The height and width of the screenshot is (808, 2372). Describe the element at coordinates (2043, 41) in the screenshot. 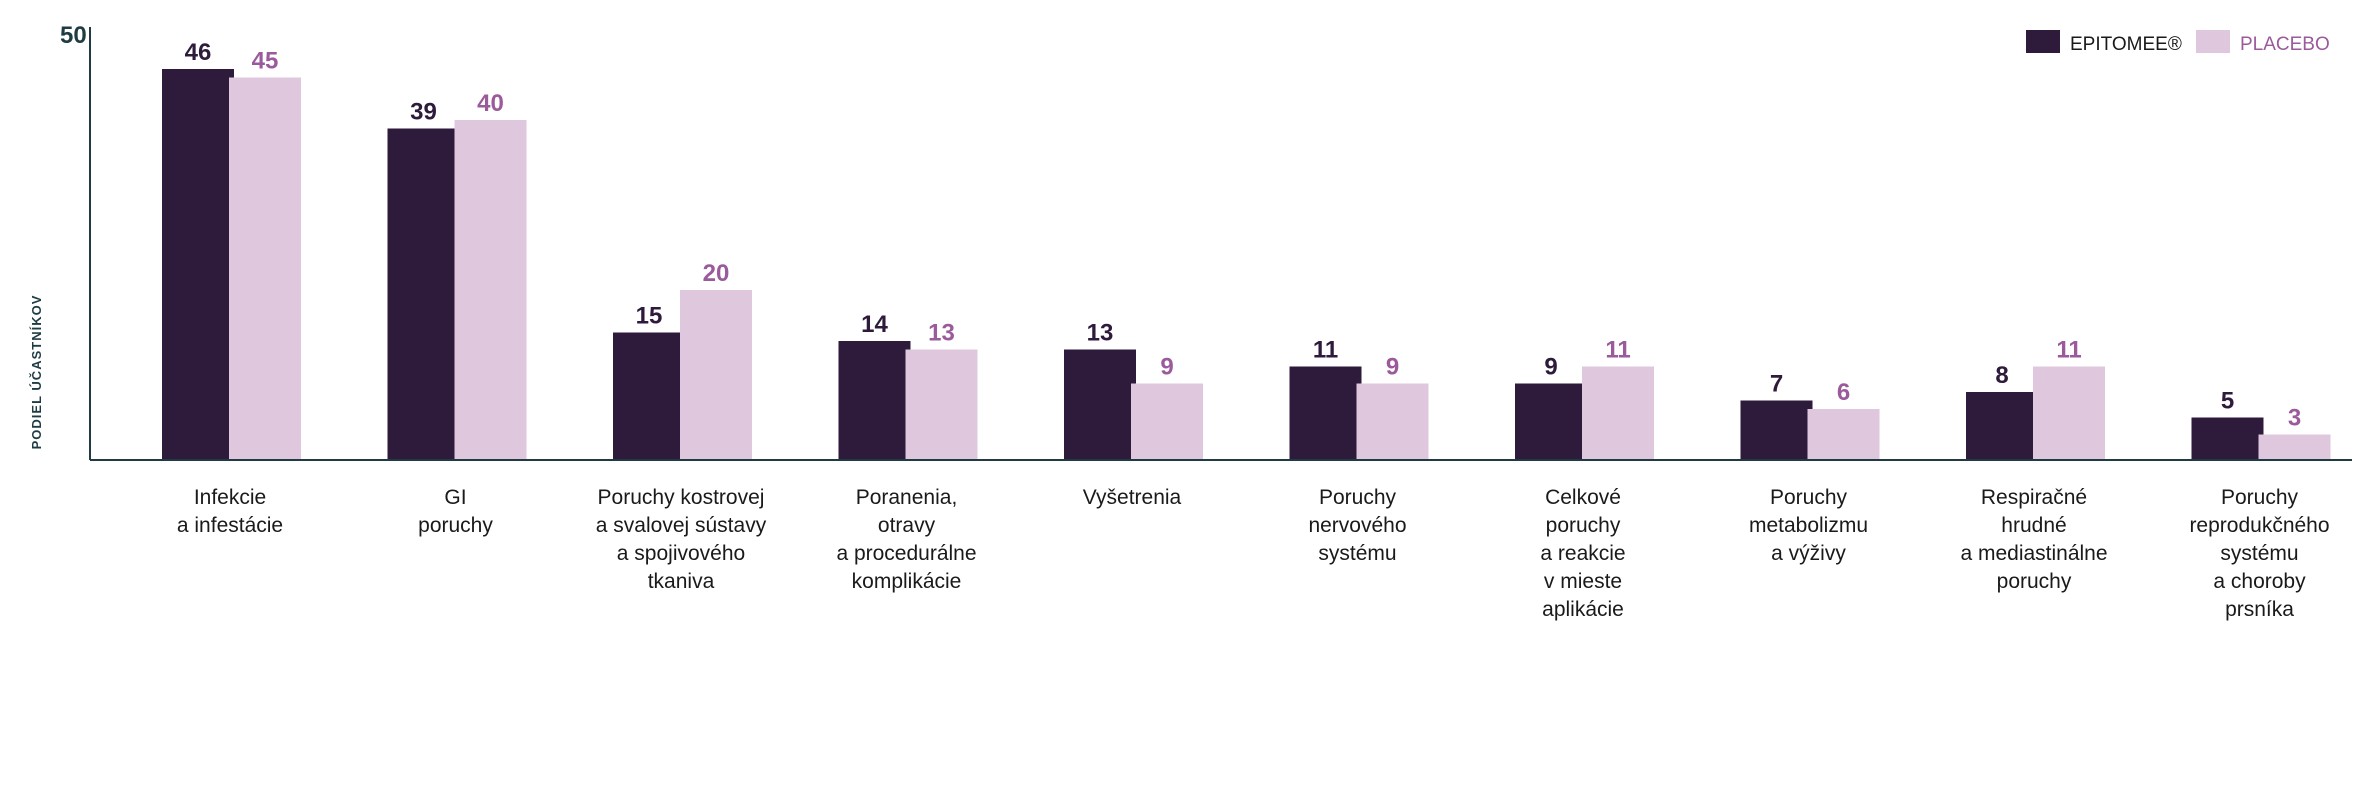

I see `legend-swatch-epitomee` at that location.